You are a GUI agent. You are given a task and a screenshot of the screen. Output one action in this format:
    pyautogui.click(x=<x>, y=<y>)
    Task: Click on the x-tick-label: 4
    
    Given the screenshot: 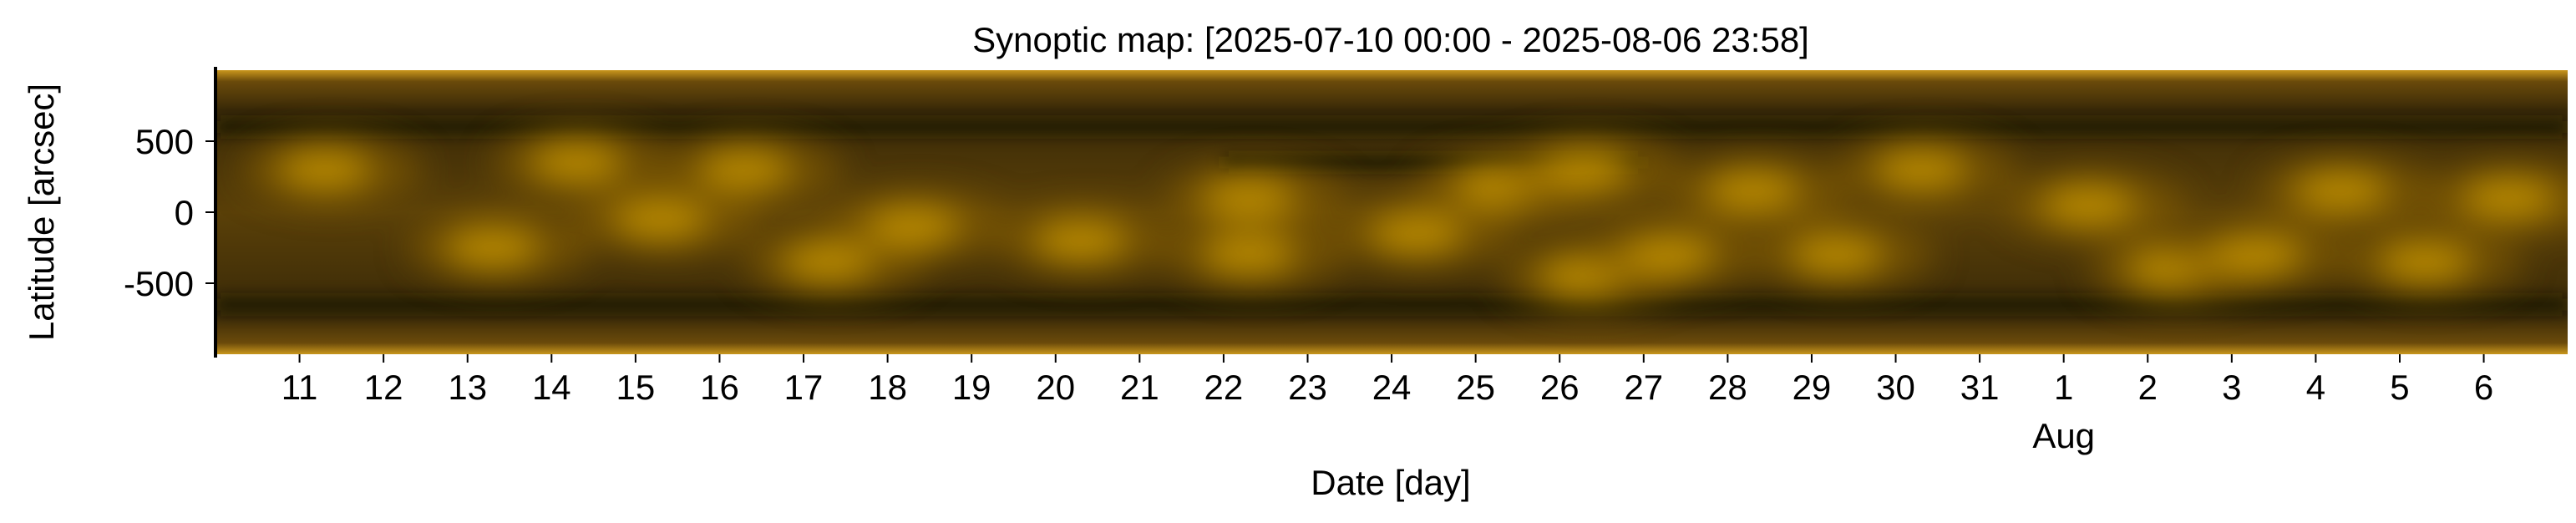 What is the action you would take?
    pyautogui.click(x=2315, y=388)
    